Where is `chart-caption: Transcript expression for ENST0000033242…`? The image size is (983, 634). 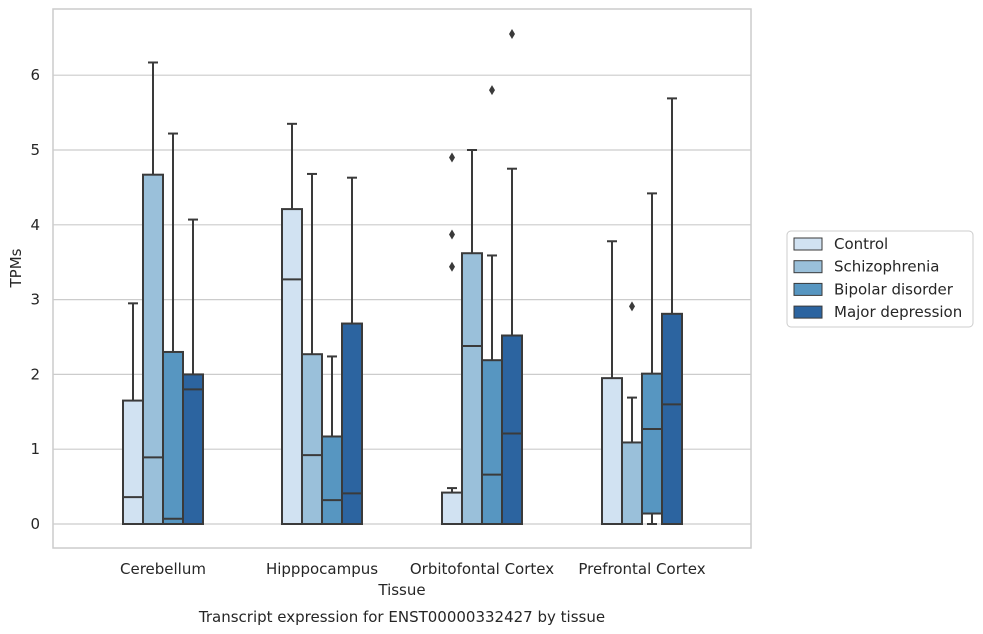
chart-caption: Transcript expression for ENST0000033242… is located at coordinates (401, 617).